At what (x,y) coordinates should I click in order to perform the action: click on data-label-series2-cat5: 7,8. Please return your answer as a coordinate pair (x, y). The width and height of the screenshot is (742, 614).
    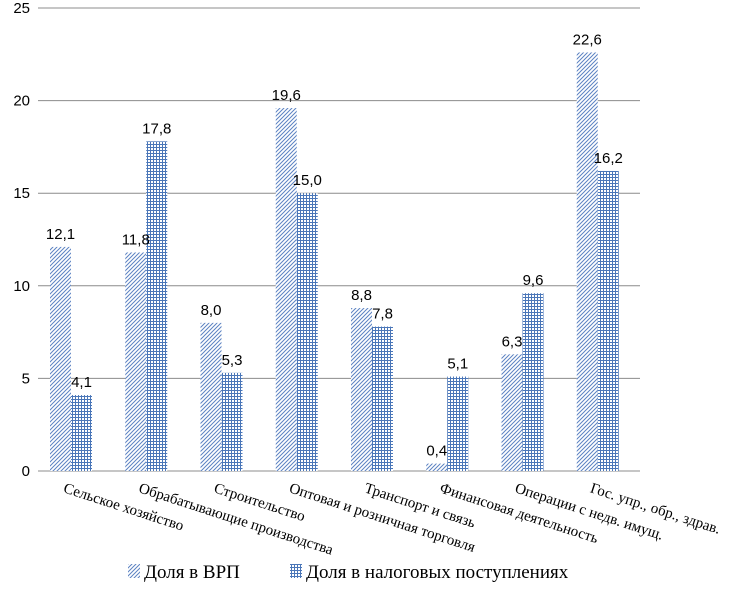
    Looking at the image, I should click on (382, 314).